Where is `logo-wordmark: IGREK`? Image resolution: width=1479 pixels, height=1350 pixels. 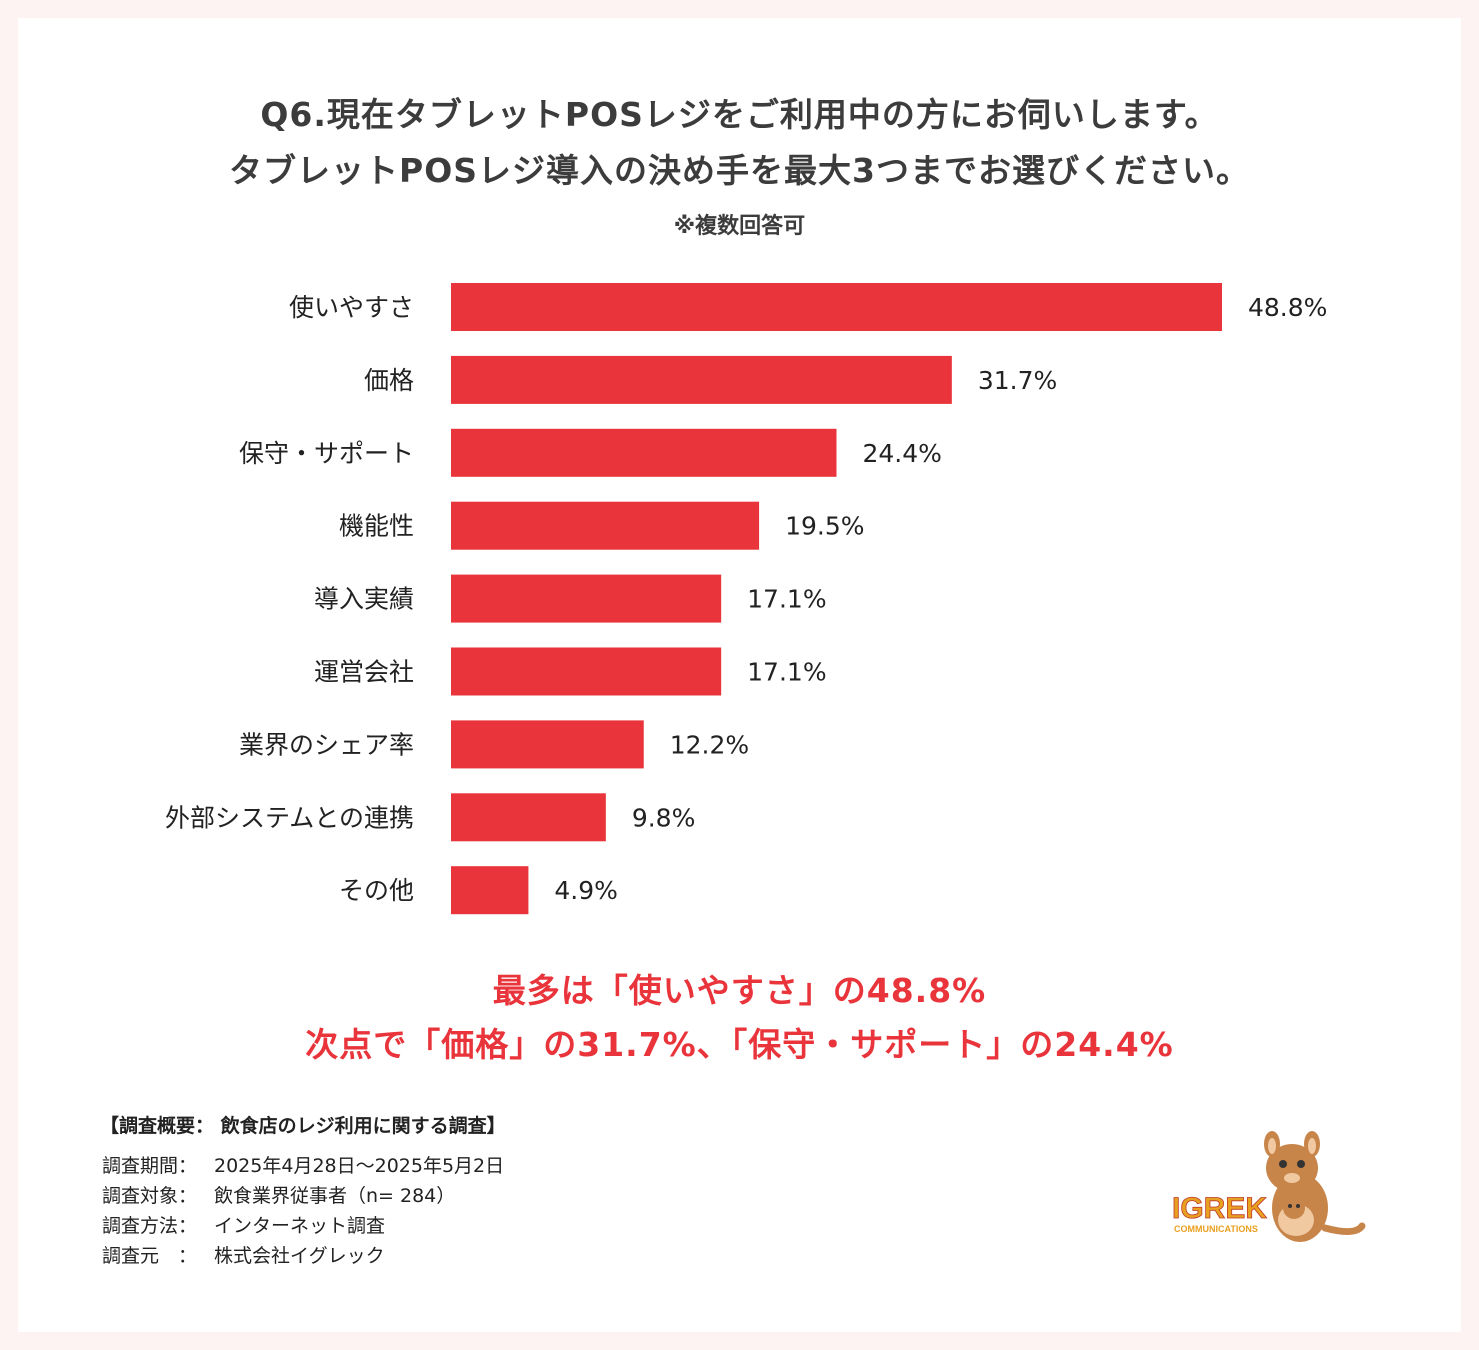 logo-wordmark: IGREK is located at coordinates (1219, 1208).